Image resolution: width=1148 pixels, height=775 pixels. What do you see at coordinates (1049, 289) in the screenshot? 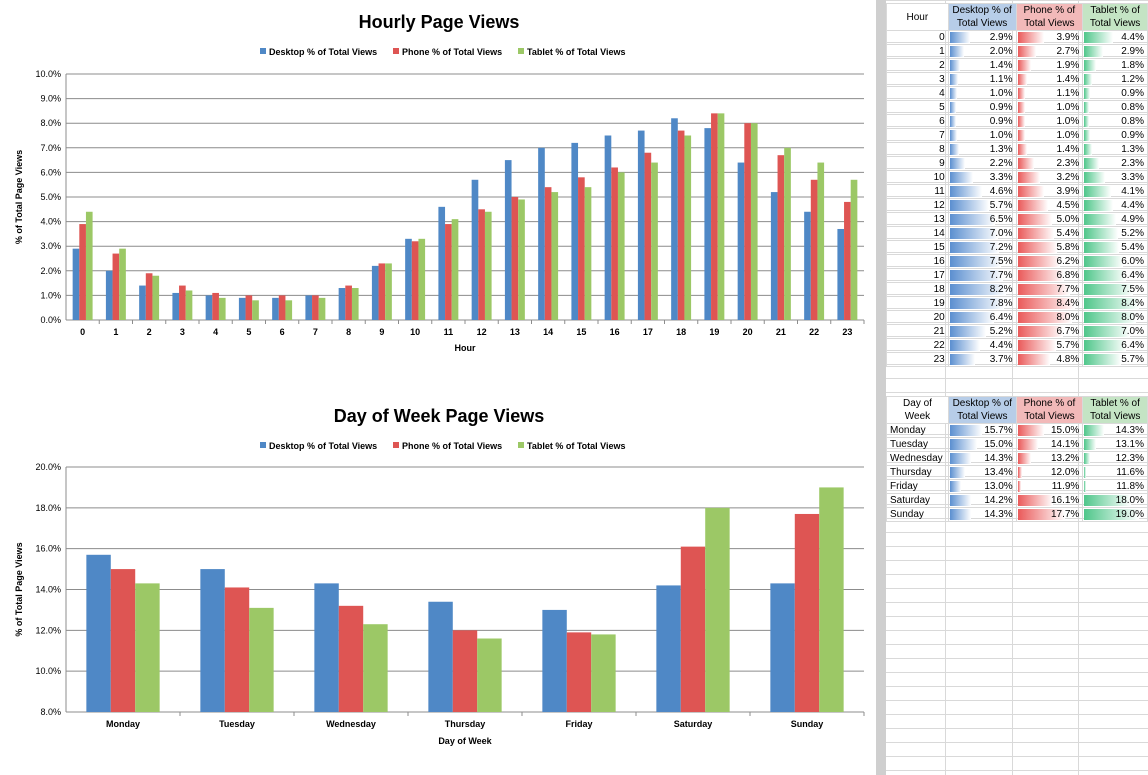
I see `value-cell: 7.7%` at bounding box center [1049, 289].